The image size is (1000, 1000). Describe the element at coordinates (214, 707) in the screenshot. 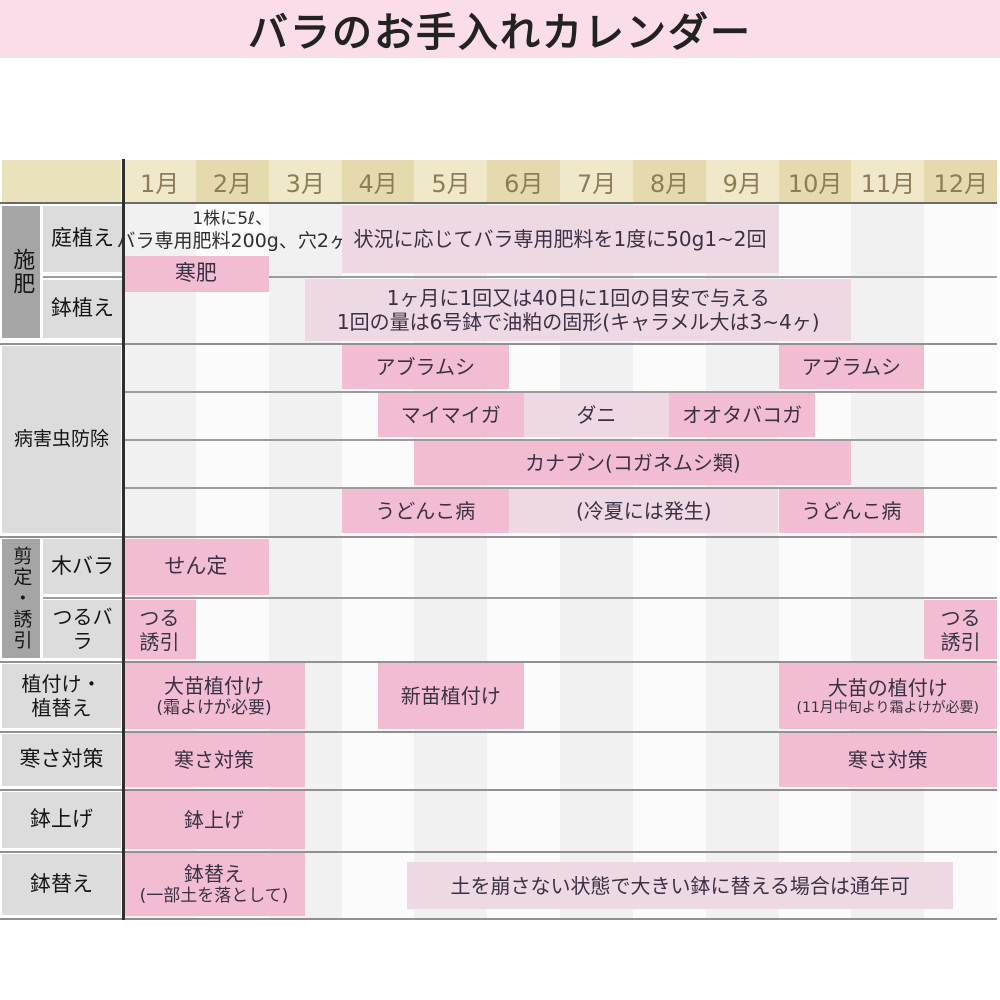

I see `task-bar-label: (霜よけが必要)` at that location.